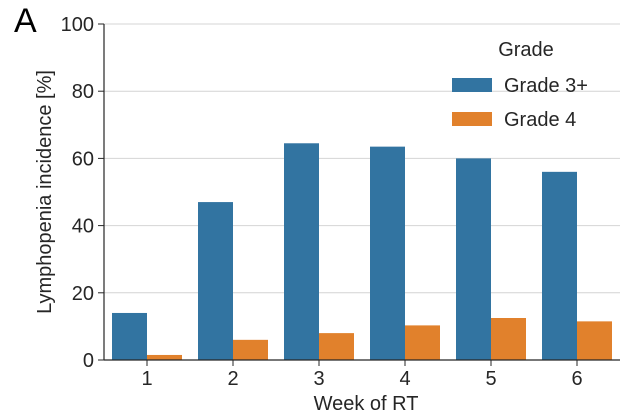 This screenshot has height=419, width=620. I want to click on bar-grade4-week5, so click(508, 339).